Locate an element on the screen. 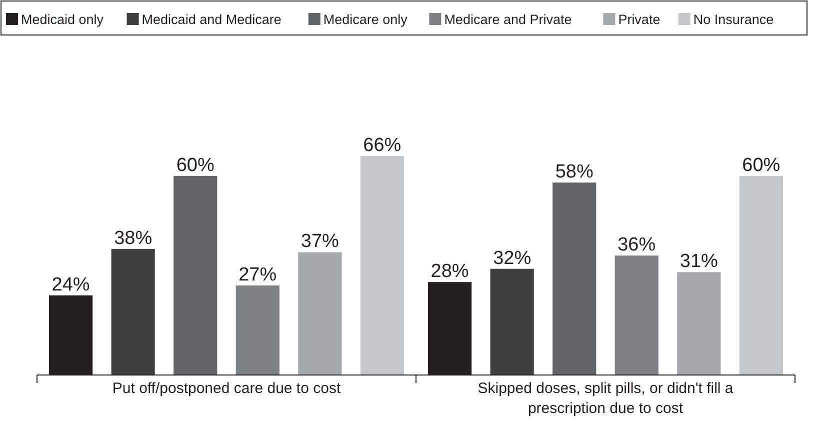 Image resolution: width=815 pixels, height=427 pixels. data-label: 66% is located at coordinates (382, 145).